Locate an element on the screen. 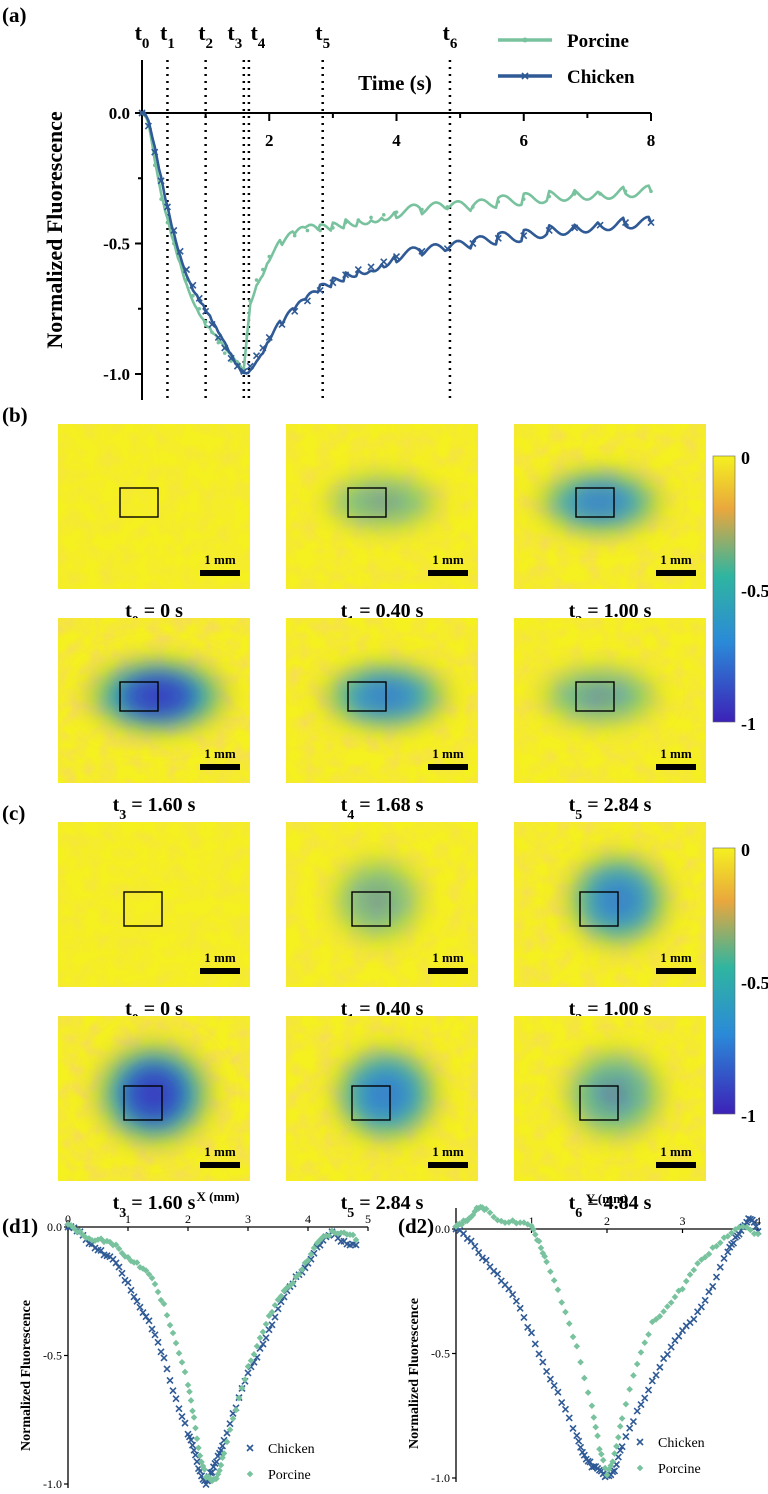 The height and width of the screenshot is (1494, 768). y-axis-label-a: Normalized Fluorescence is located at coordinates (54, 229).